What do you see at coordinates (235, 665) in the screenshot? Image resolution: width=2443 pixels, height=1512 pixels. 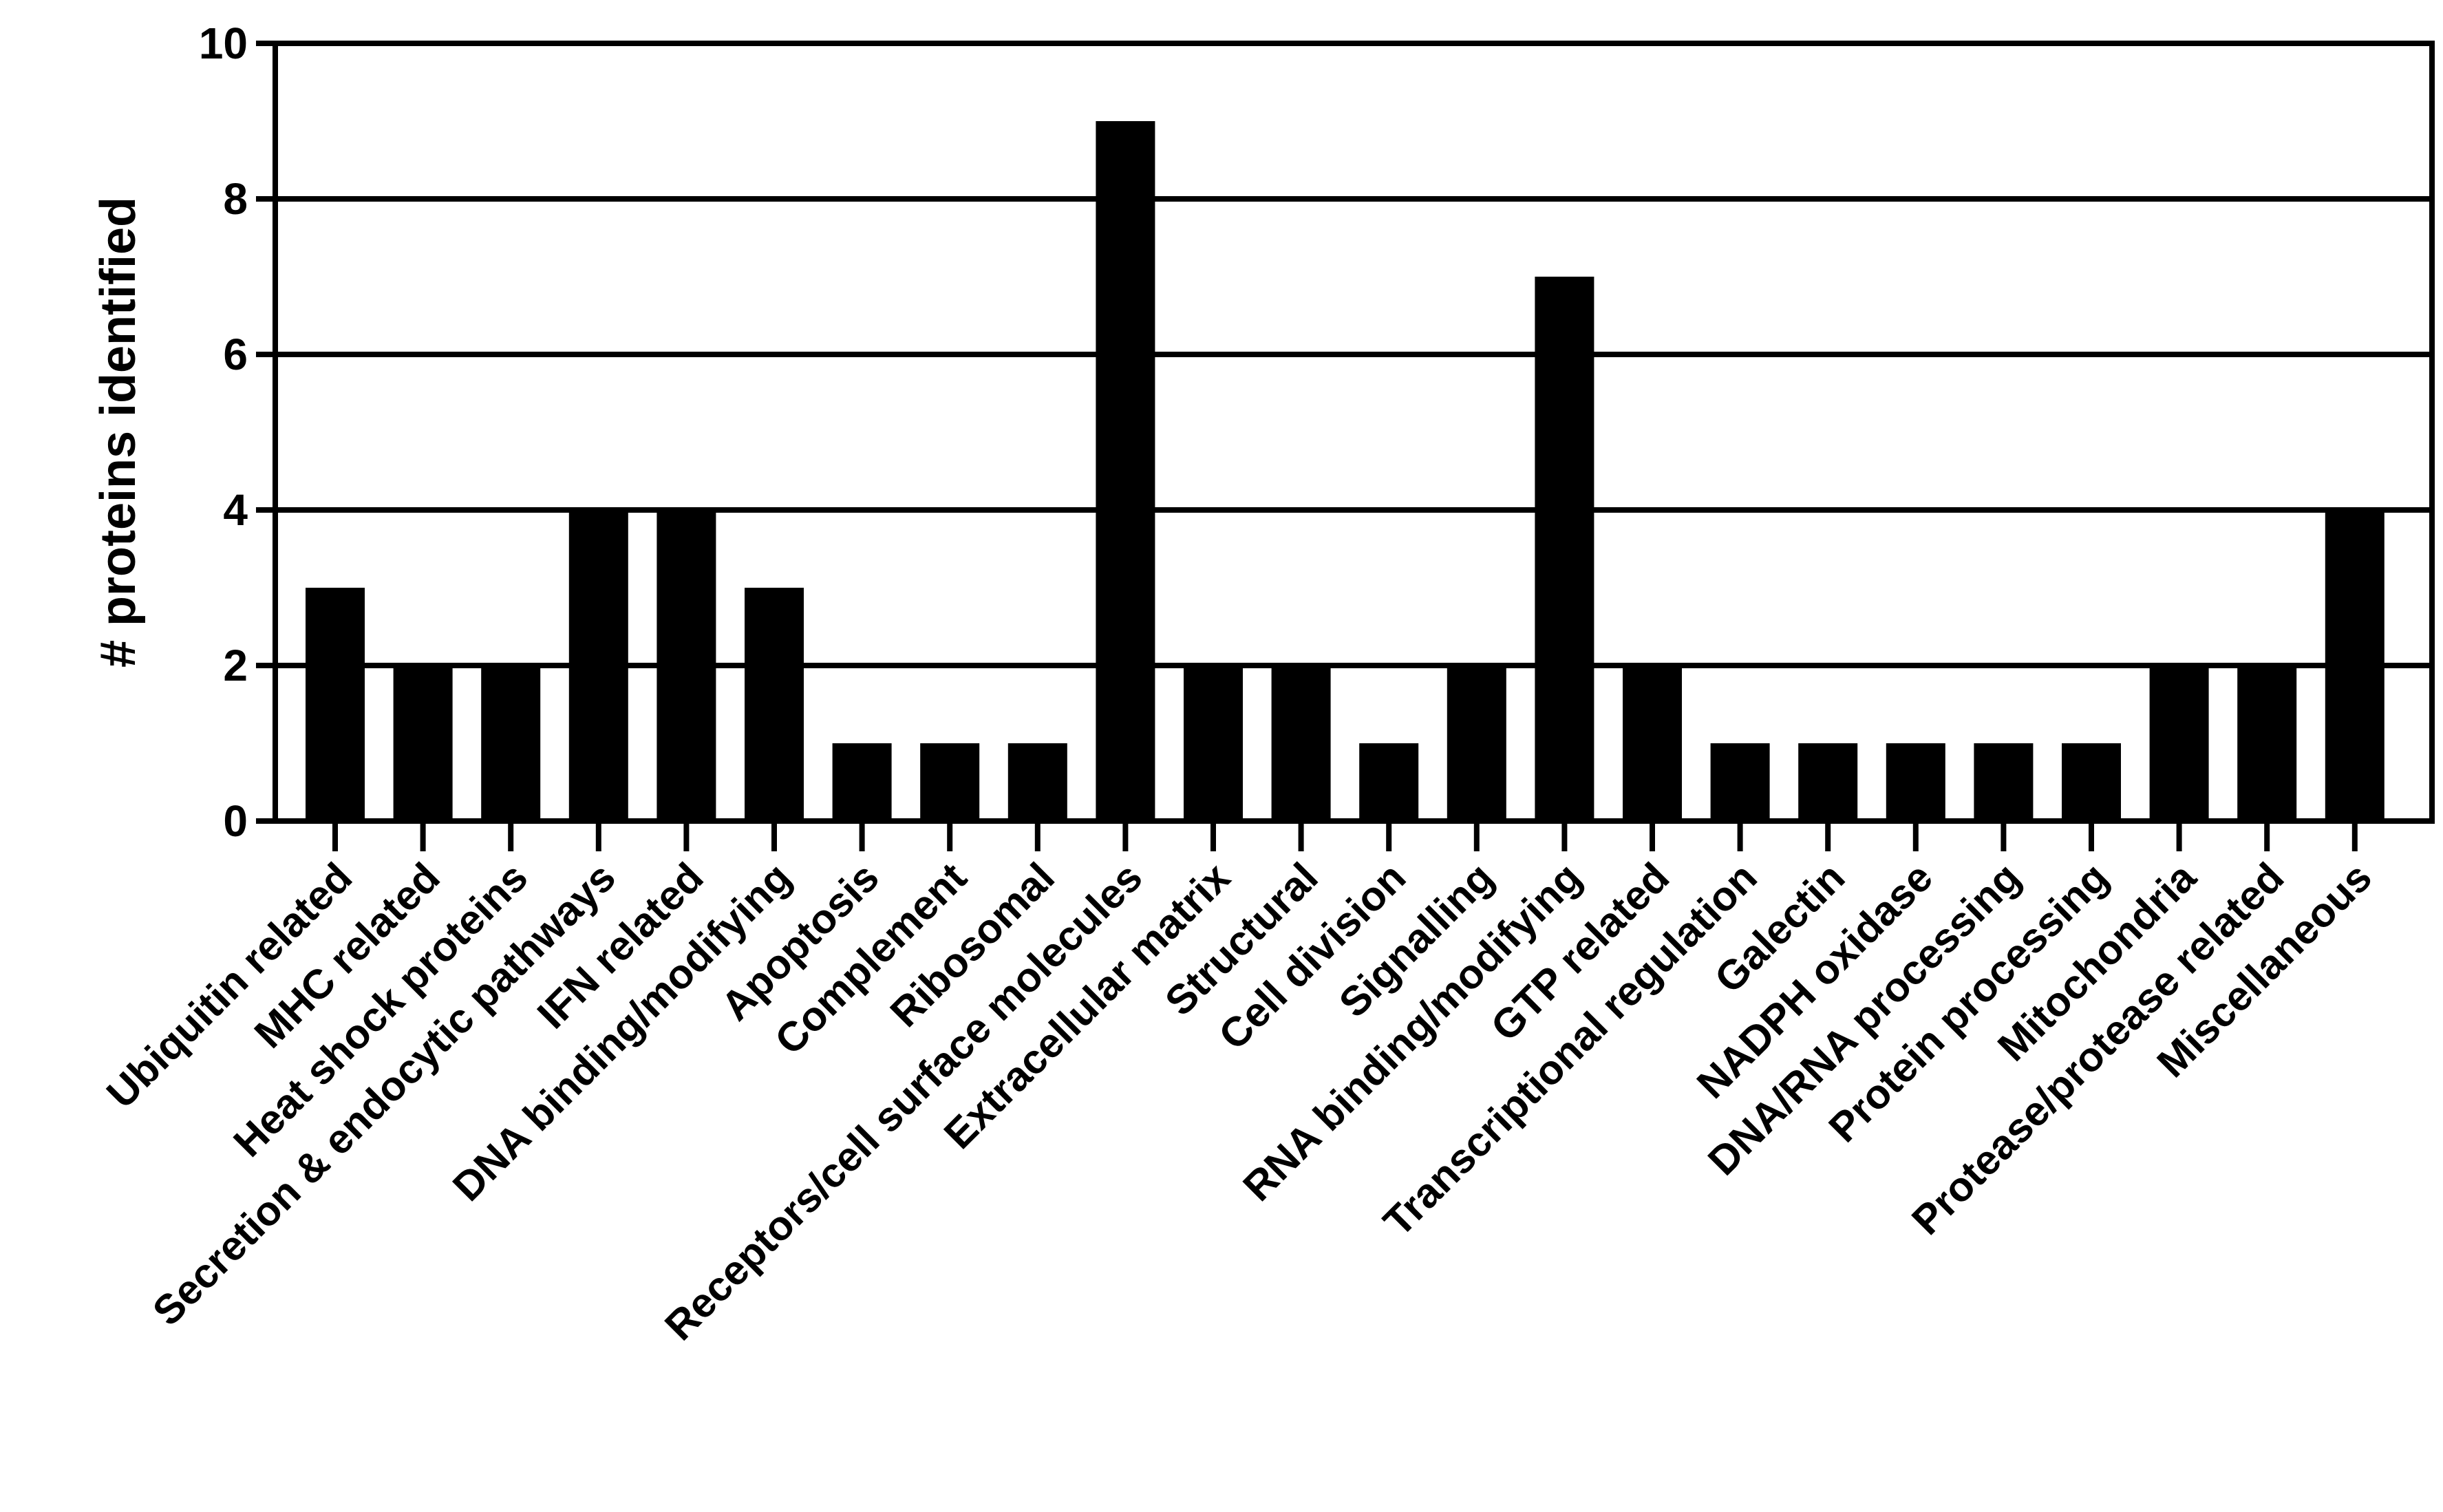 I see `y-tick-label-1: 2` at bounding box center [235, 665].